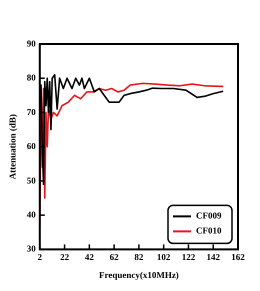 Image resolution: width=260 pixels, height=291 pixels. What do you see at coordinates (31, 146) in the screenshot?
I see `y-tick-label: 60` at bounding box center [31, 146].